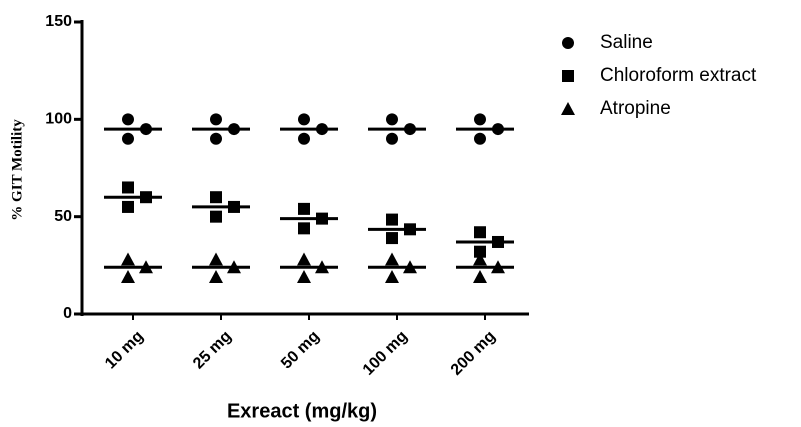  Describe the element at coordinates (124, 350) in the screenshot. I see `x-tick-label: 10 mg` at that location.